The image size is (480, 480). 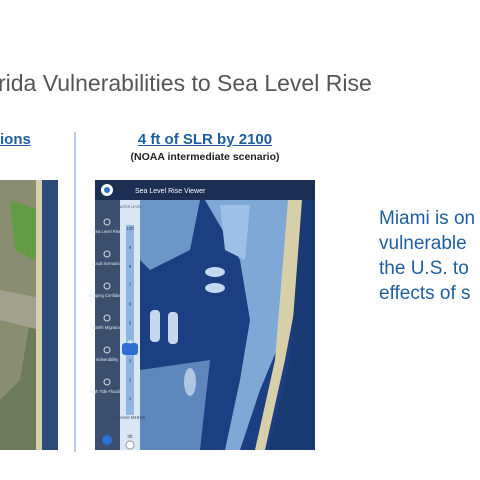 I want to click on slider-tick: 4ft, so click(x=130, y=341).